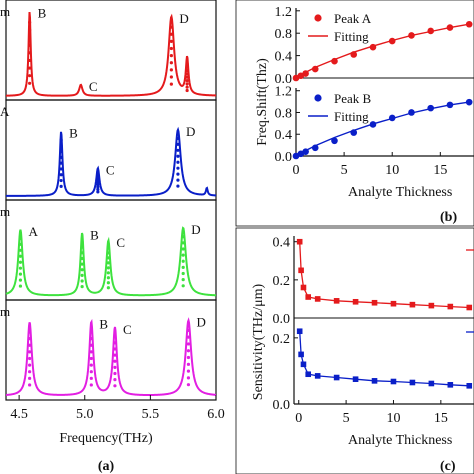 Image resolution: width=474 pixels, height=474 pixels. What do you see at coordinates (284, 12) in the screenshot?
I see `panel-b-sub1-y-tick-label: 1.2` at bounding box center [284, 12].